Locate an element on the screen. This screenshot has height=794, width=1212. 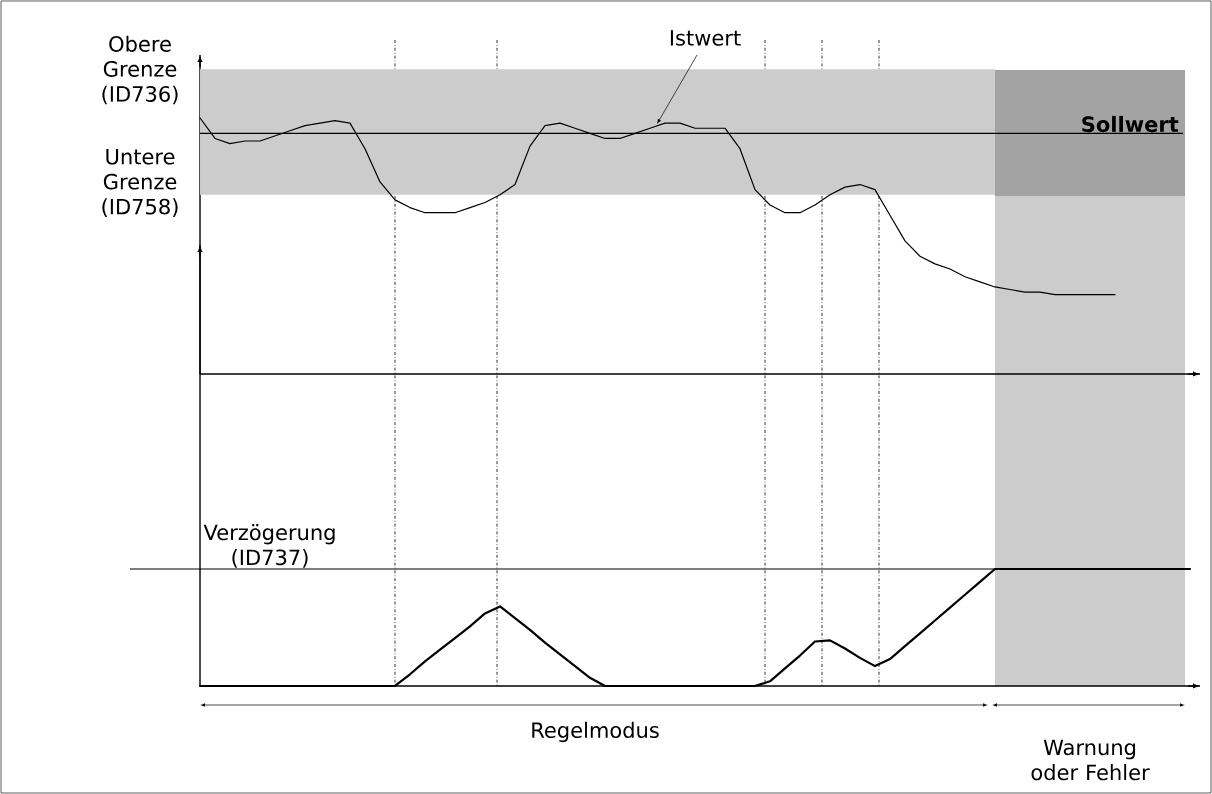
text: Warnung oder Fehler is located at coordinates (1090, 760).